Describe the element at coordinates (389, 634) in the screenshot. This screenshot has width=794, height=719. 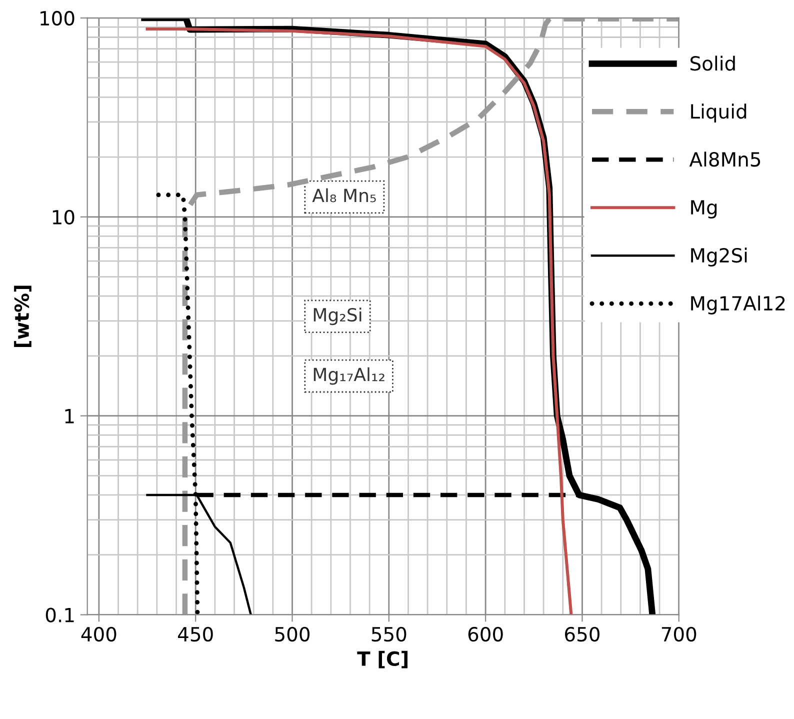
I see `x-tick-label: 550` at that location.